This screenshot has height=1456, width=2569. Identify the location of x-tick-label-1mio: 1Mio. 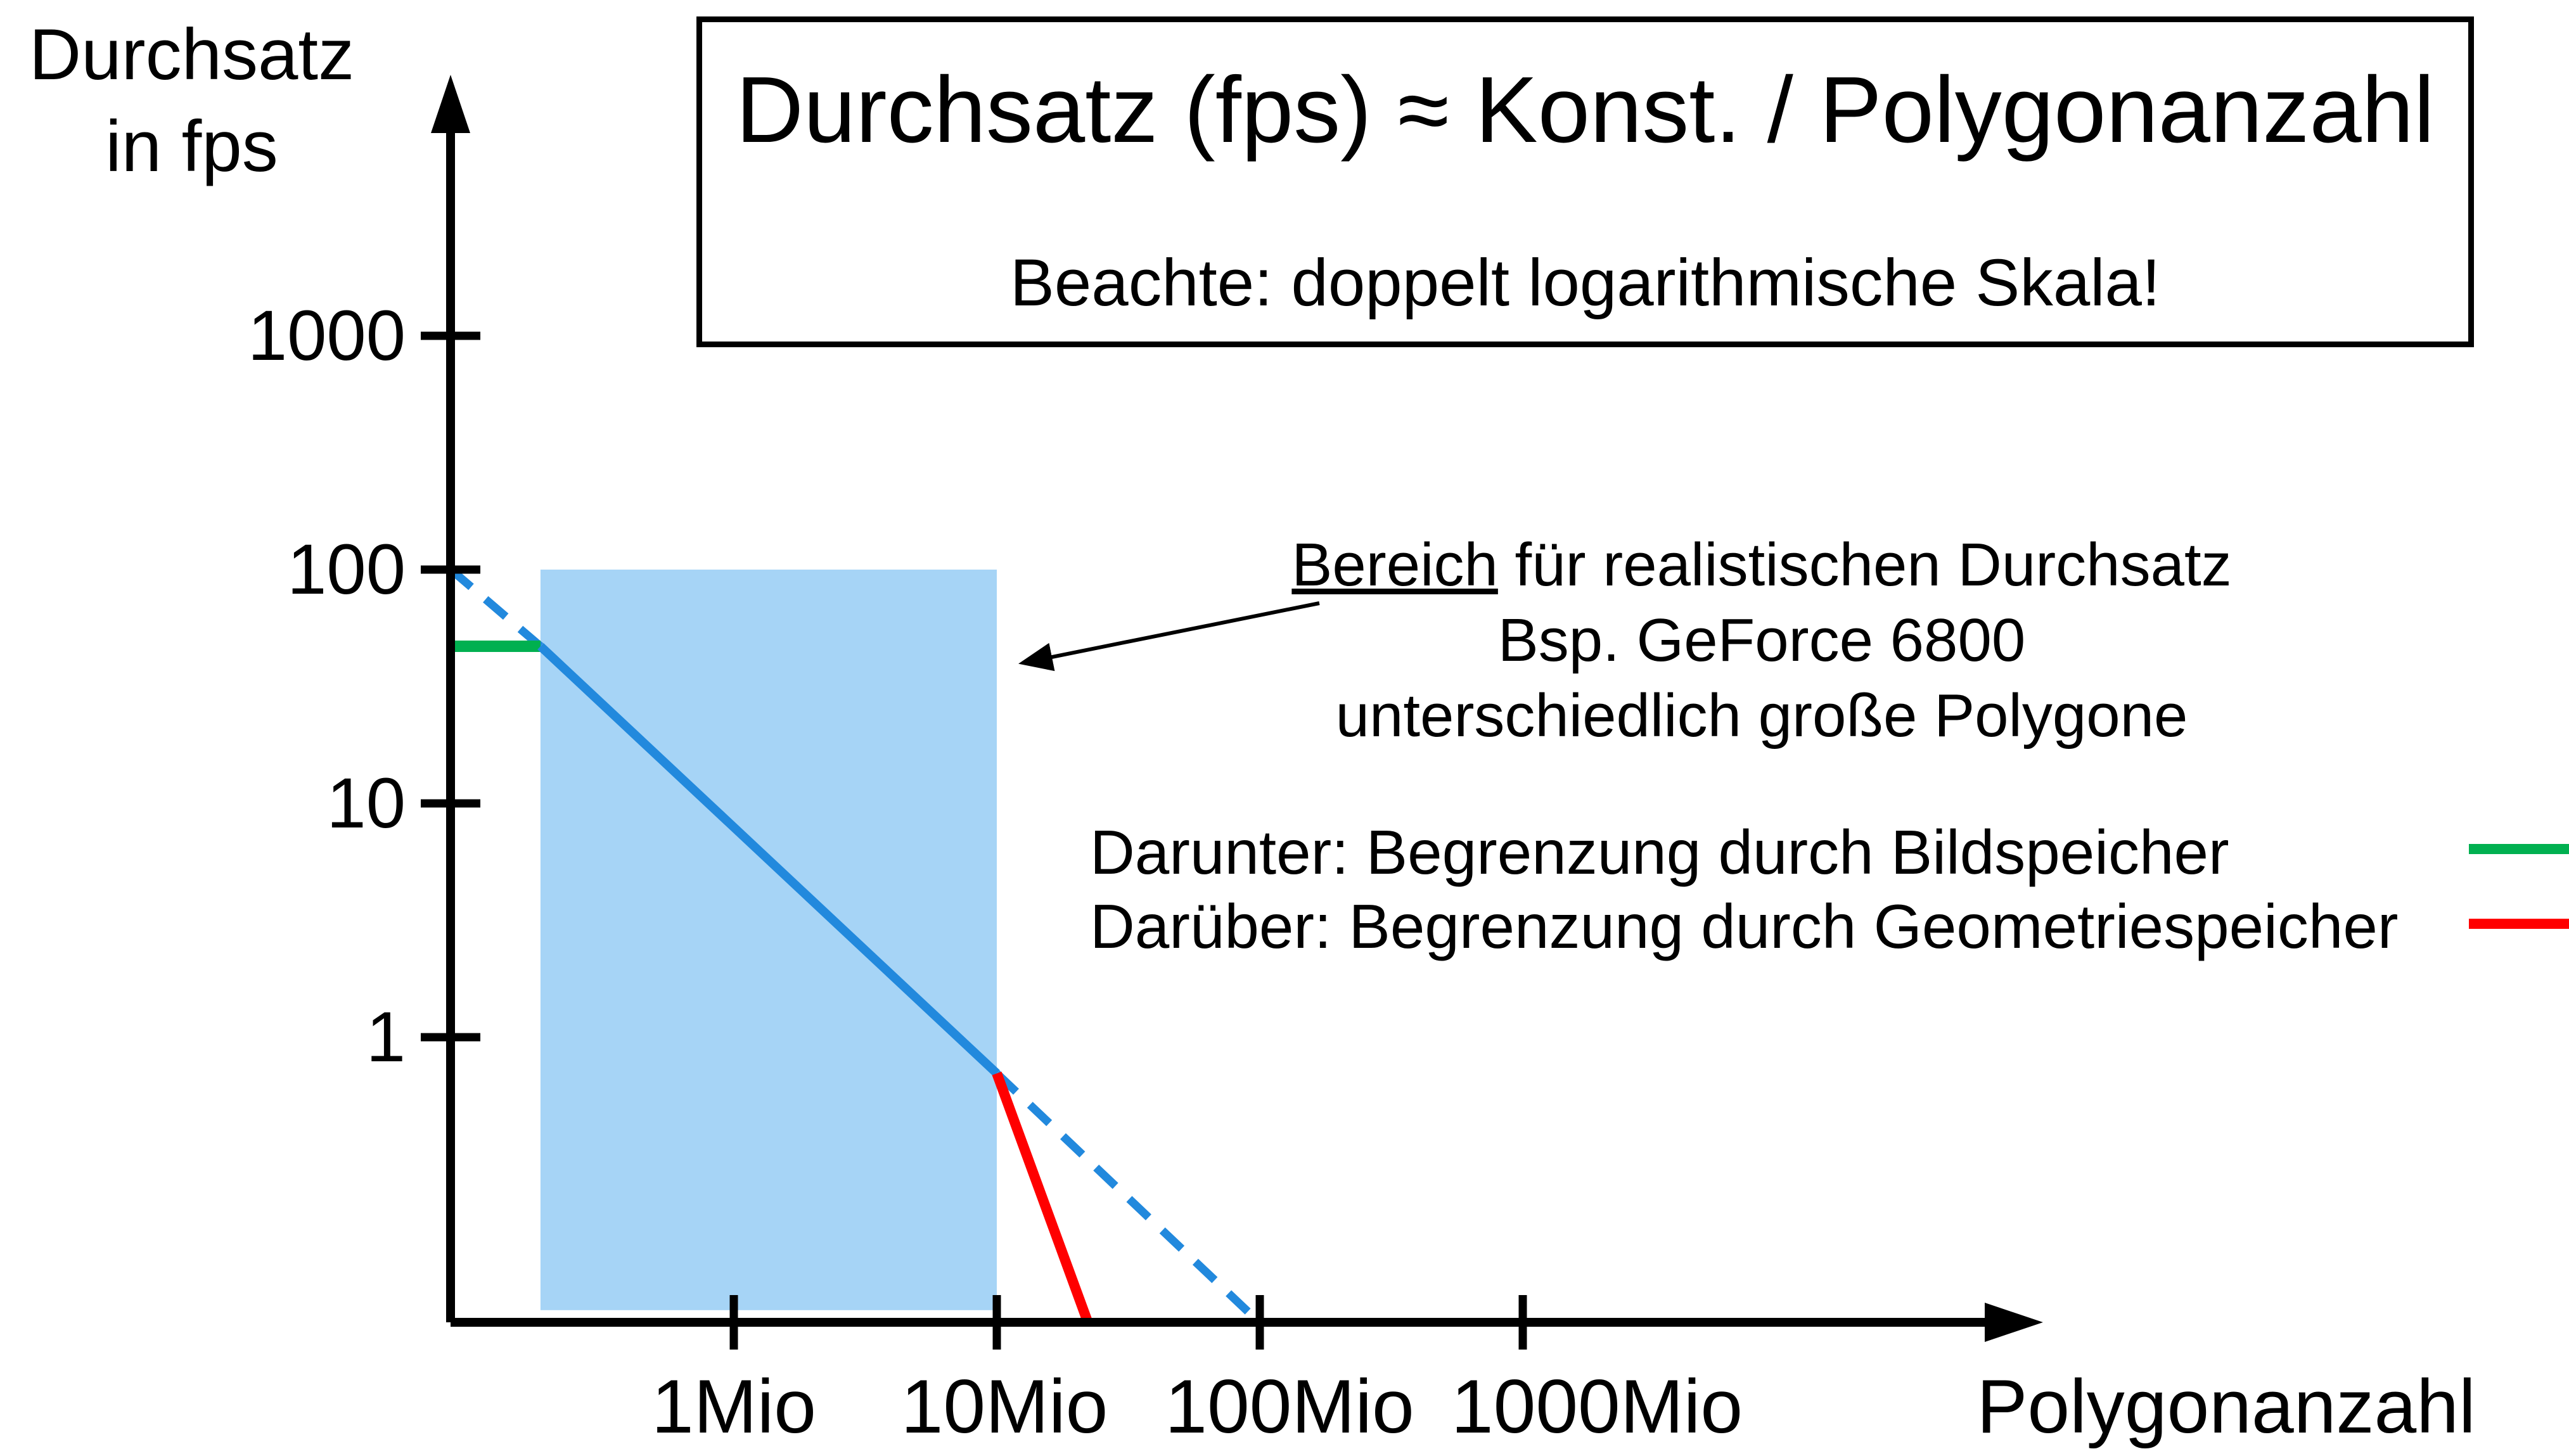
(734, 1406).